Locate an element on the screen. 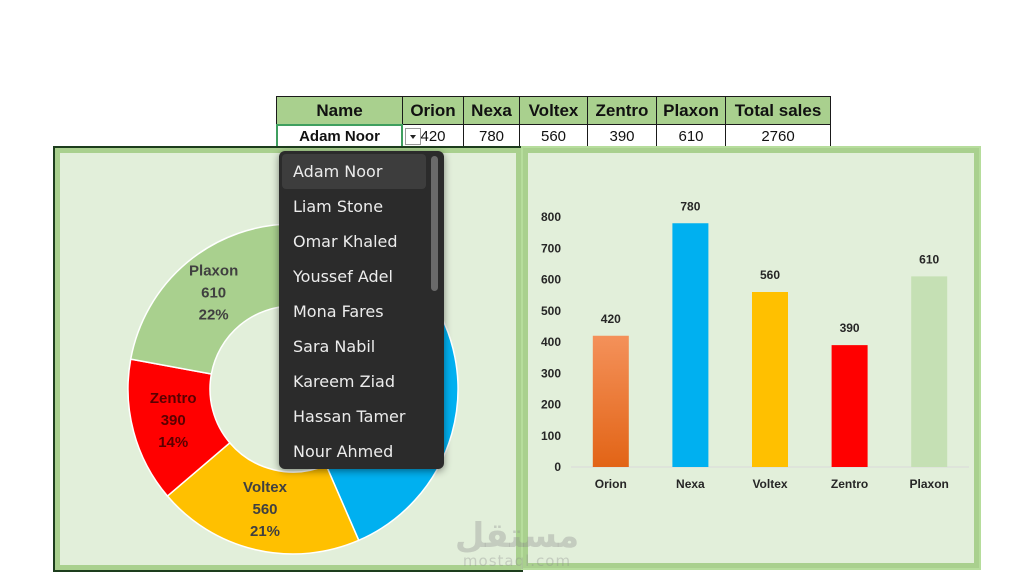 Image resolution: width=1035 pixels, height=588 pixels. y-tick-label: 800 is located at coordinates (551, 217).